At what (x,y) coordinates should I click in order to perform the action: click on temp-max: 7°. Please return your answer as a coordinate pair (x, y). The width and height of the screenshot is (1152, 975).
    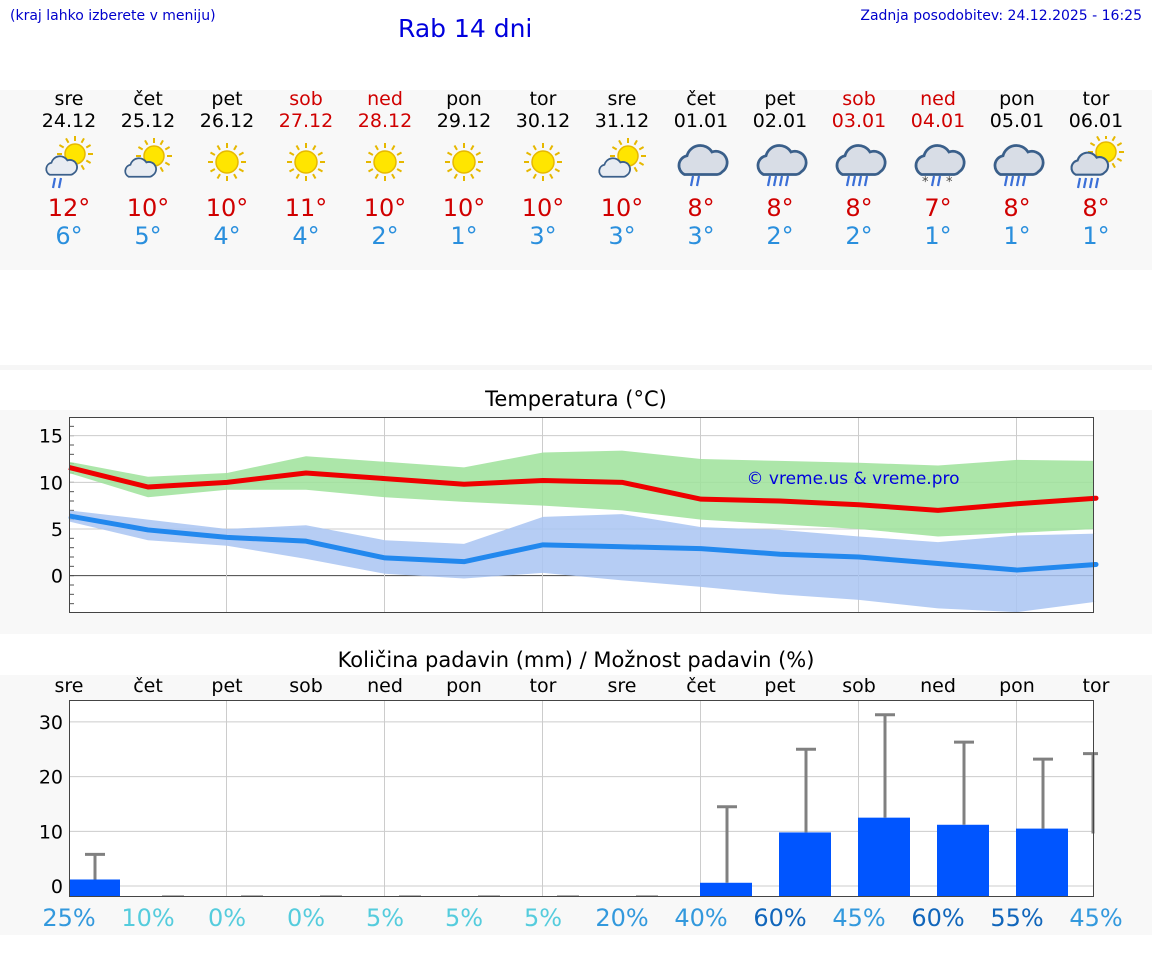
    Looking at the image, I should click on (938, 208).